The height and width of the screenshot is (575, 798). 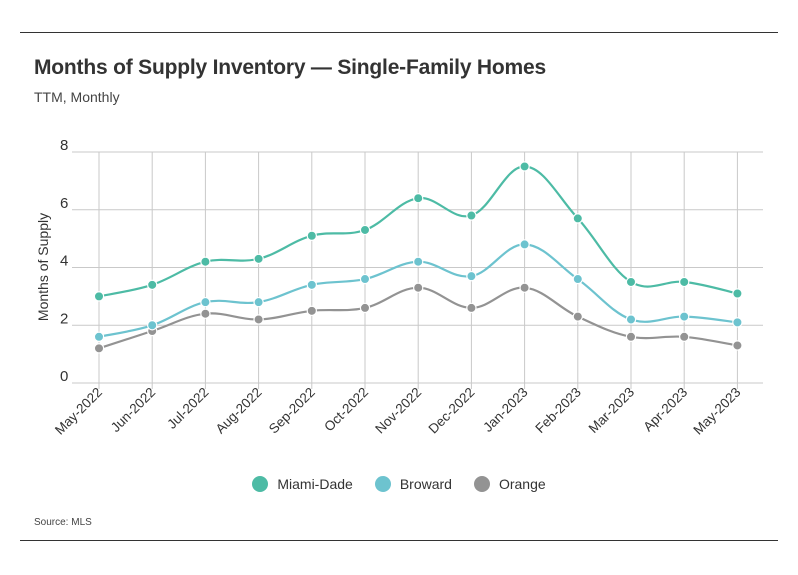 I want to click on chart-subtitle: TTM, Monthly, so click(x=77, y=97).